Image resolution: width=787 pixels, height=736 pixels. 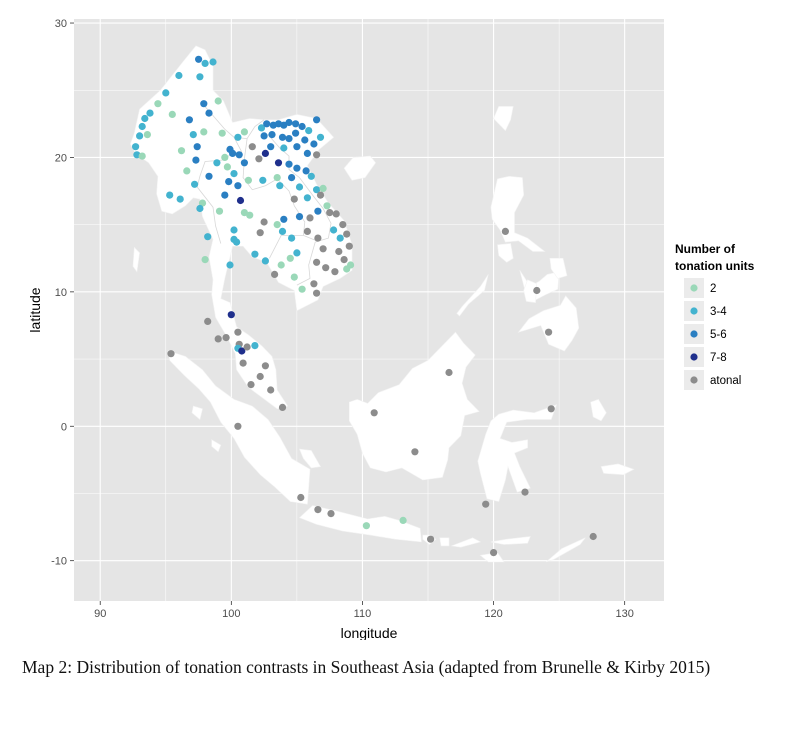 What do you see at coordinates (713, 289) in the screenshot?
I see `legend-label: 2` at bounding box center [713, 289].